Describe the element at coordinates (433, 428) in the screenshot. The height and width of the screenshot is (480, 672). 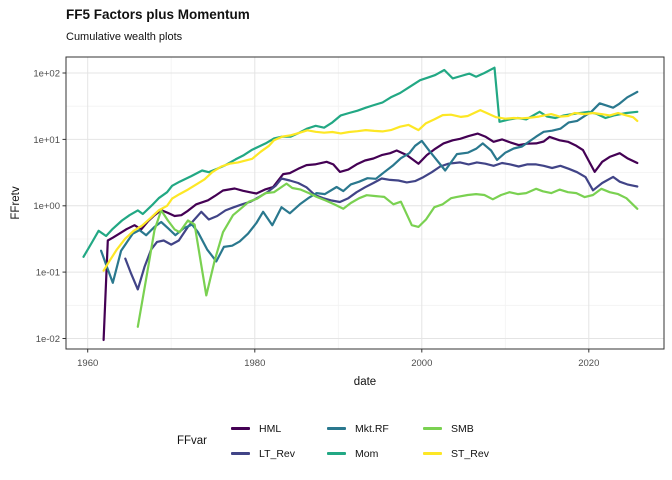
I see `legend-swatch-SMB` at that location.